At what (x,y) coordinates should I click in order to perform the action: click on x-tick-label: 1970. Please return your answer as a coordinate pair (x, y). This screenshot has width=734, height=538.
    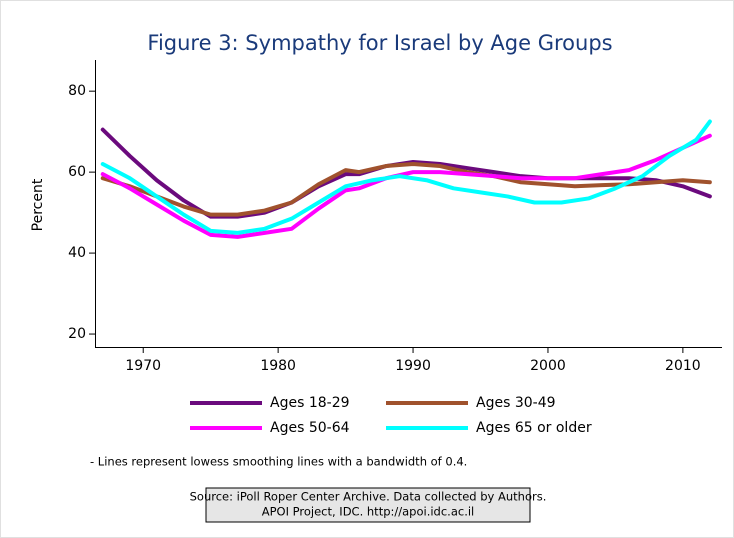
    Looking at the image, I should click on (143, 366).